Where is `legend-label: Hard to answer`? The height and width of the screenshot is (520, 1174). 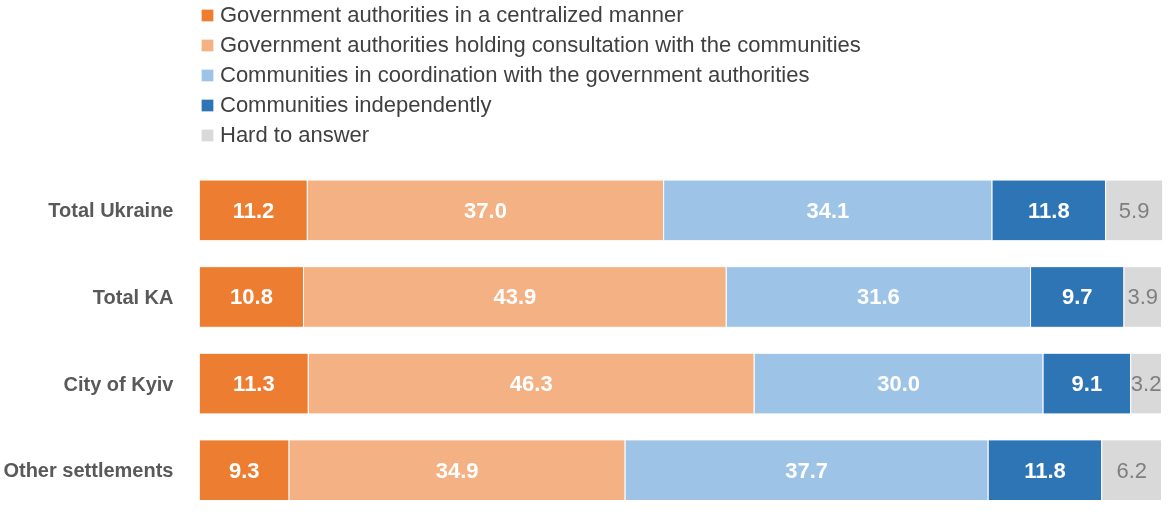
legend-label: Hard to answer is located at coordinates (295, 135).